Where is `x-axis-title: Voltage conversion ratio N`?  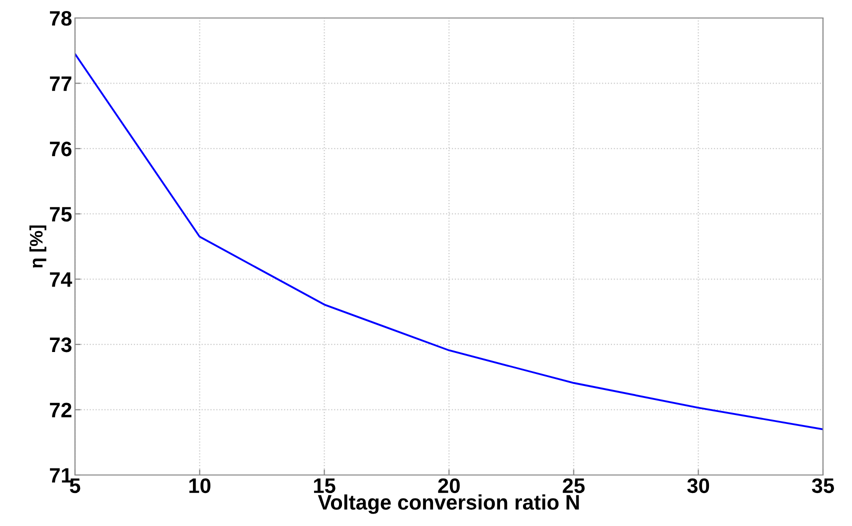 x-axis-title: Voltage conversion ratio N is located at coordinates (448, 504).